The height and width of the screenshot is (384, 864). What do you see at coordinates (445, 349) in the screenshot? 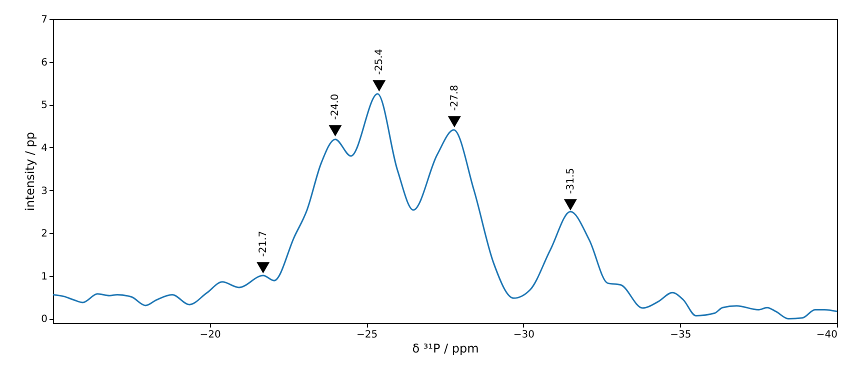
I see `x-axis-title: δ ³¹P / ppm` at bounding box center [445, 349].